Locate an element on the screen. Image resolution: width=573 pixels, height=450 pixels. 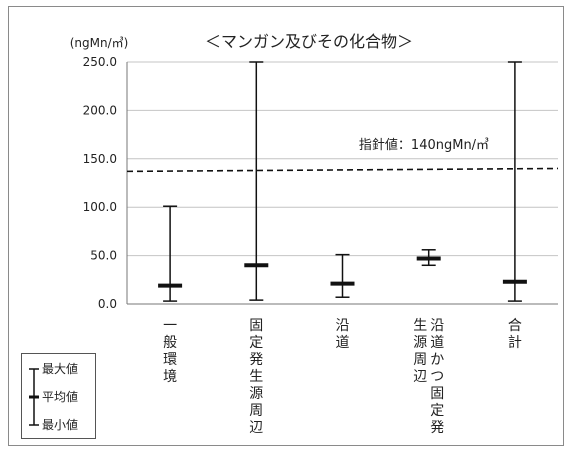
category-label-char: 一 is located at coordinates (170, 326).